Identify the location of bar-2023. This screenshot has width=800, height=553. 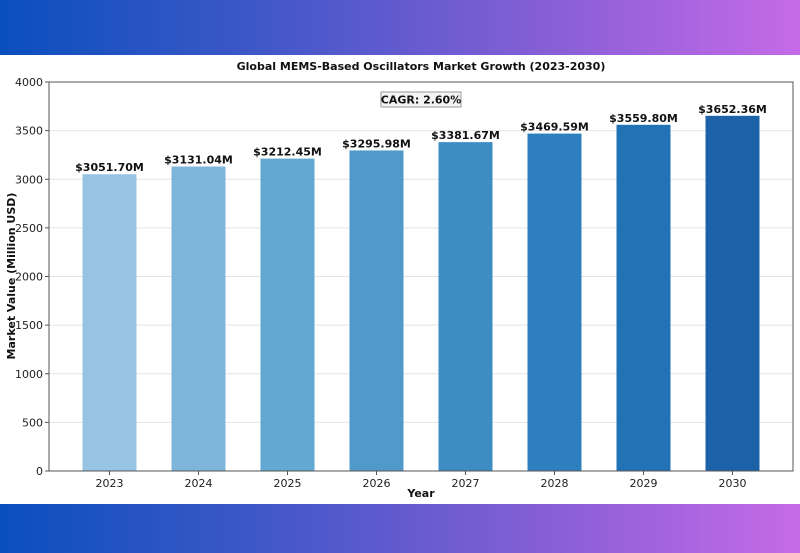
(109, 322).